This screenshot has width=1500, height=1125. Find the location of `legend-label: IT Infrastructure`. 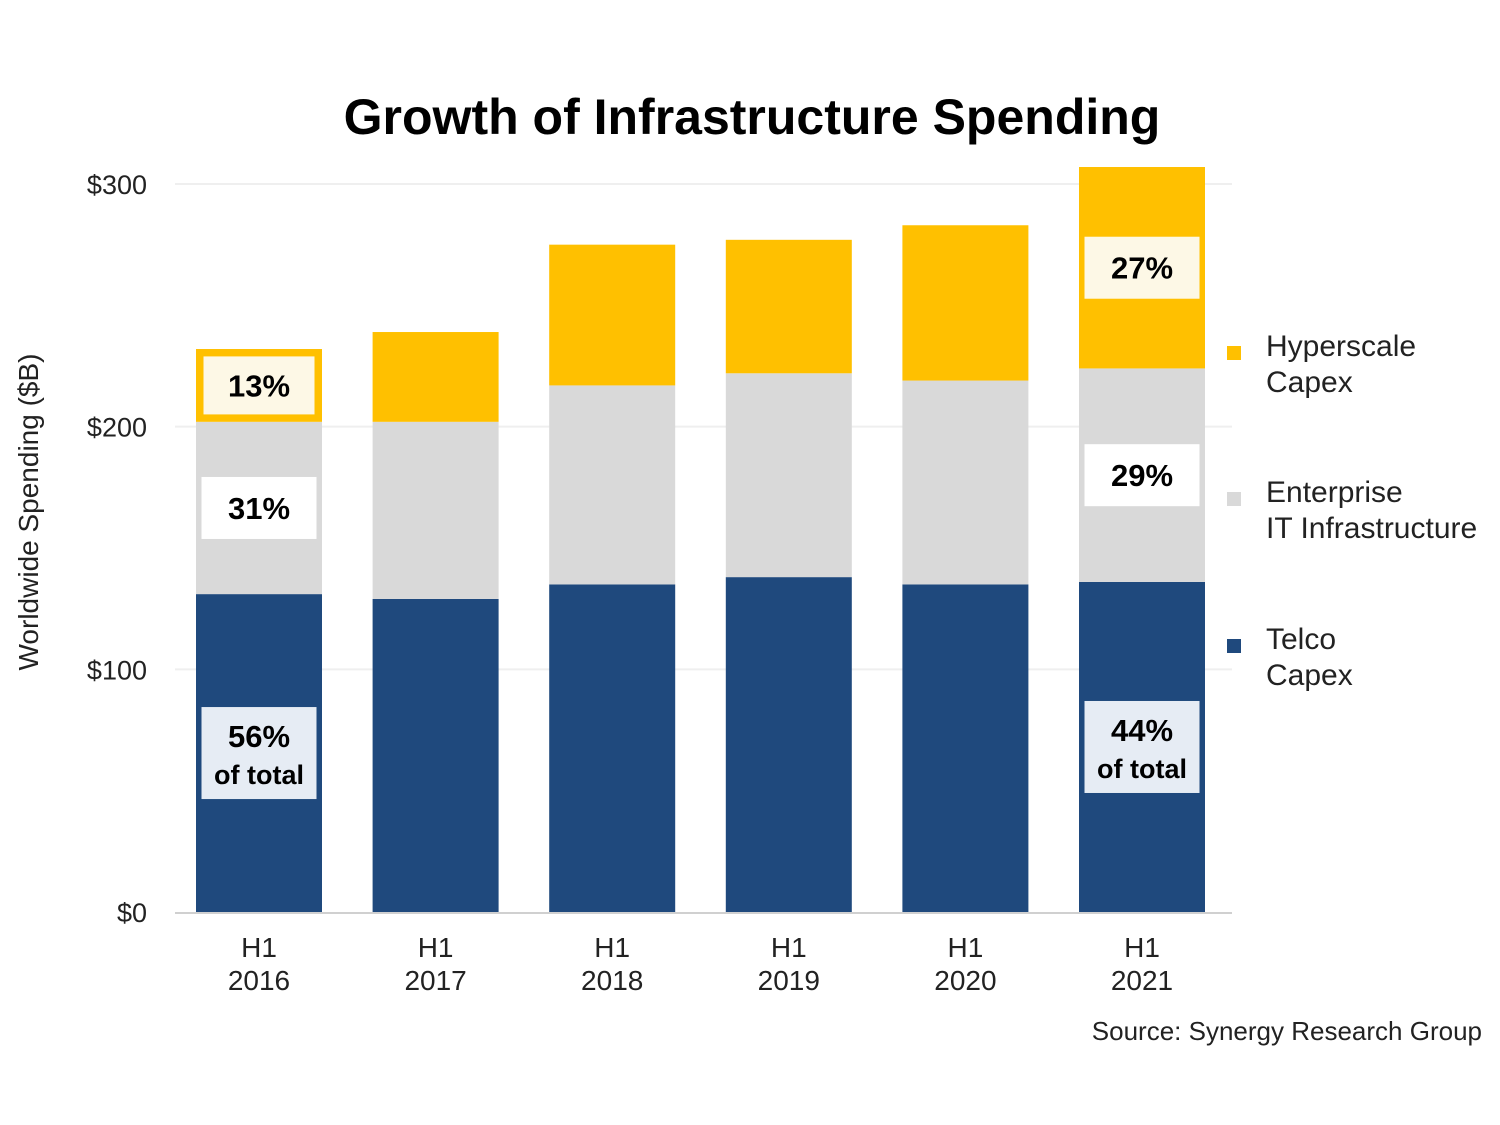

legend-label: IT Infrastructure is located at coordinates (1371, 528).